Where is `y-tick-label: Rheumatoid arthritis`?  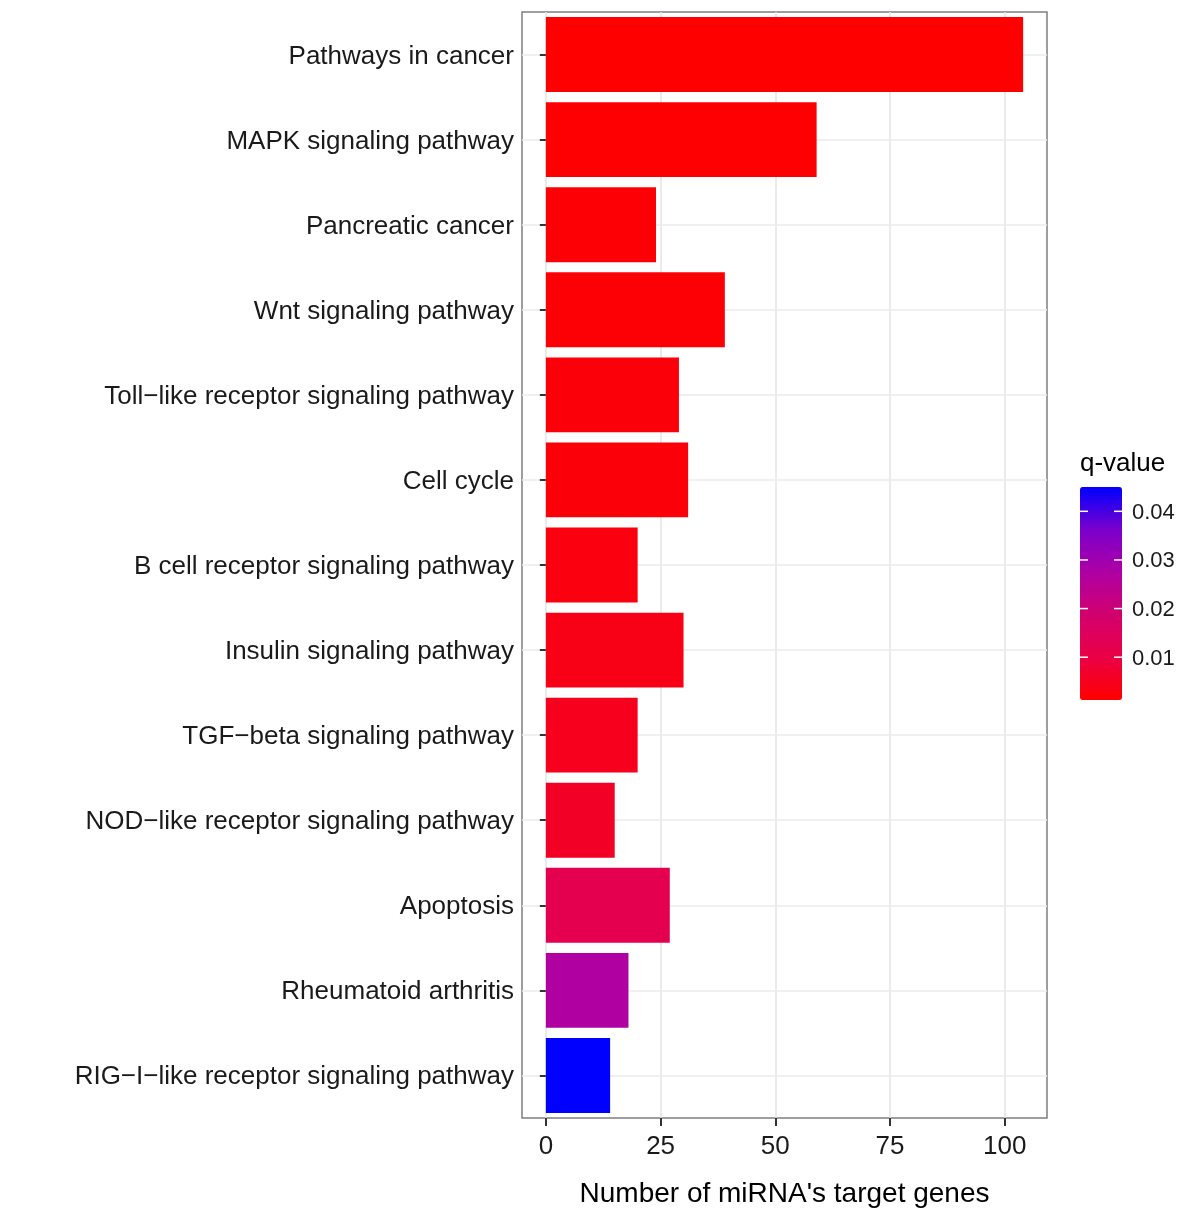 y-tick-label: Rheumatoid arthritis is located at coordinates (397, 990).